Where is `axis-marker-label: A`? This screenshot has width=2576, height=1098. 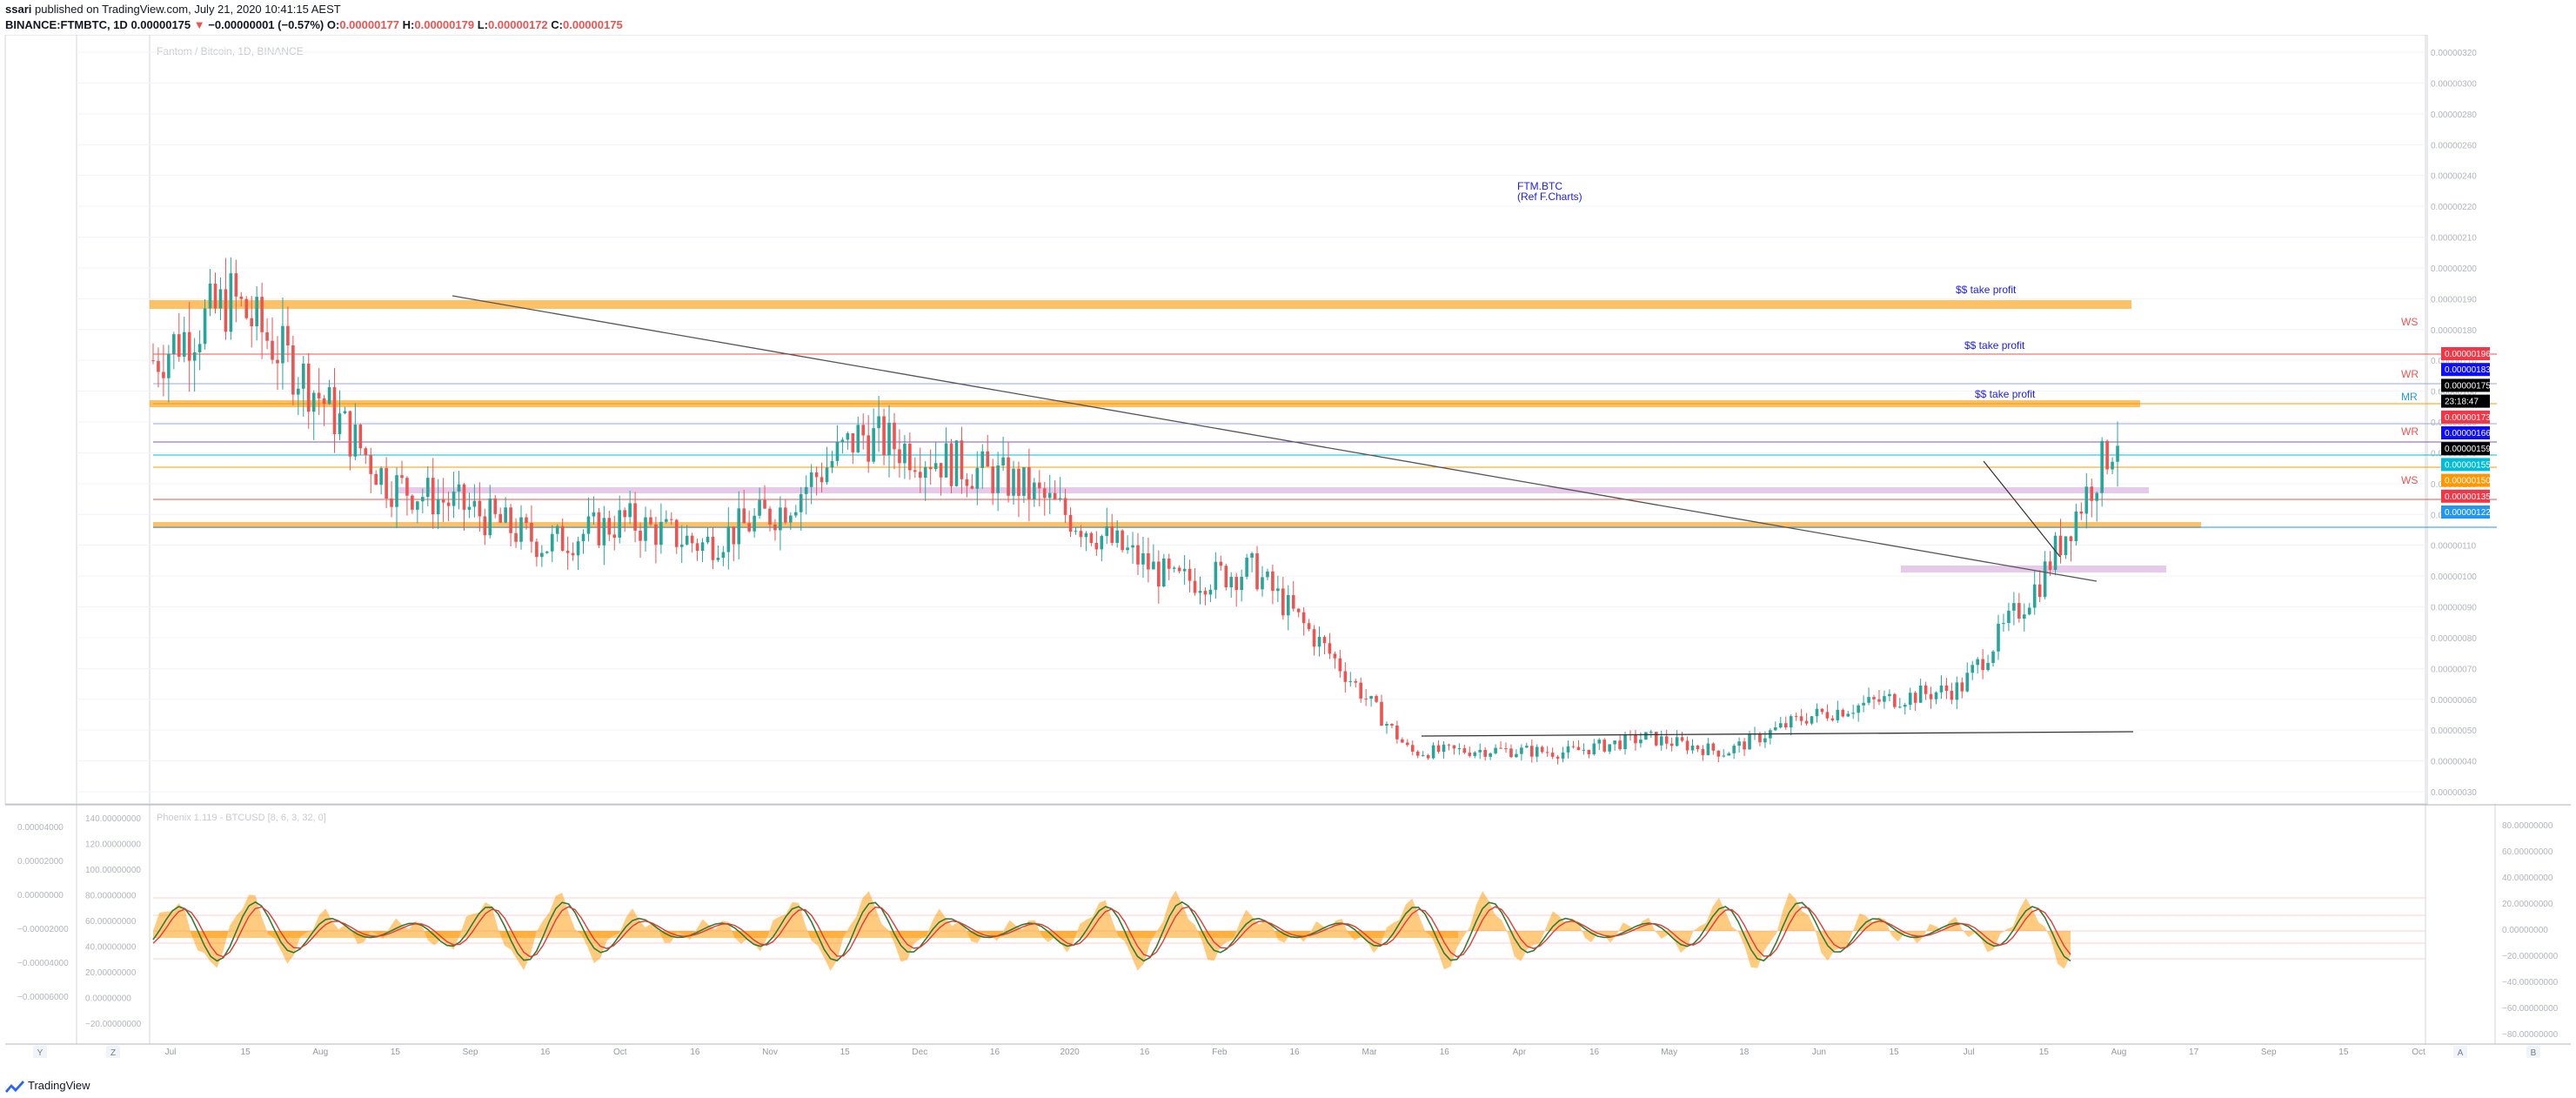
axis-marker-label: A is located at coordinates (2461, 1053).